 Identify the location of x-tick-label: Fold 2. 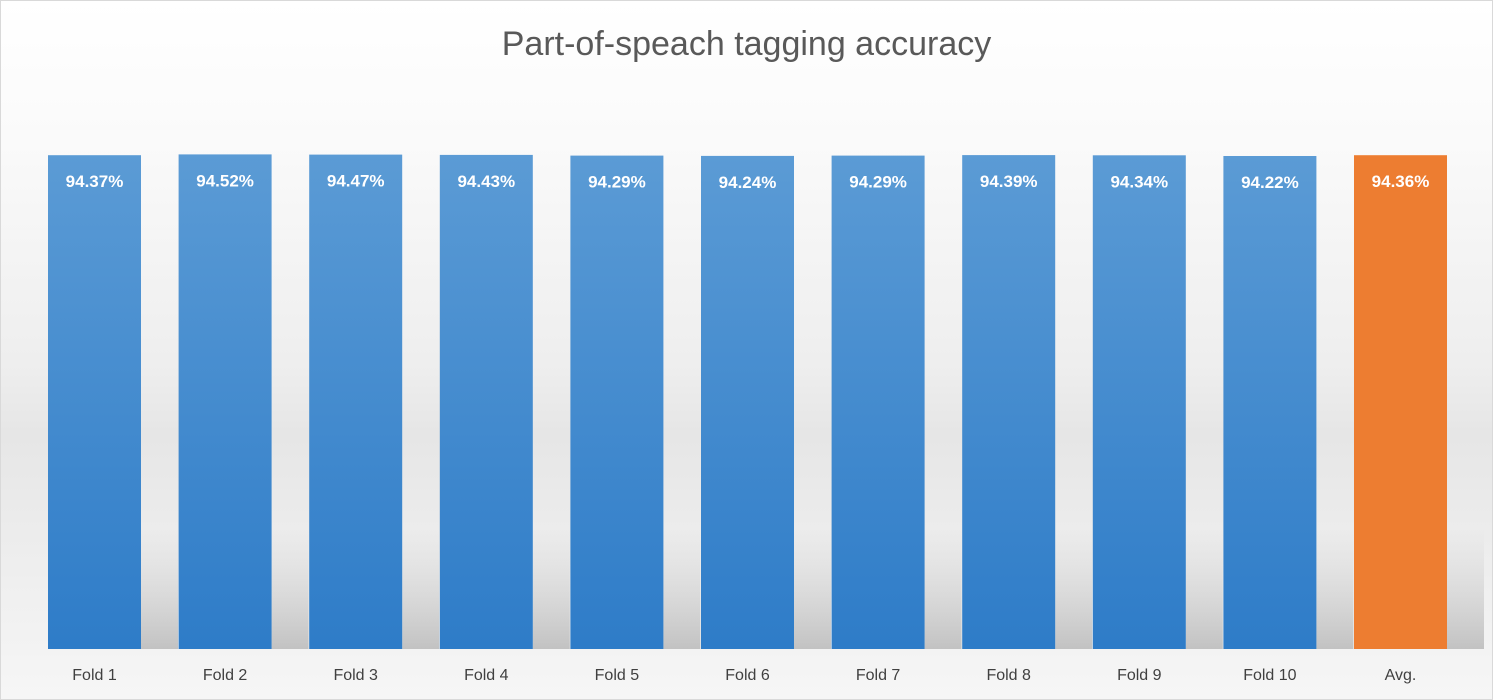
(225, 675).